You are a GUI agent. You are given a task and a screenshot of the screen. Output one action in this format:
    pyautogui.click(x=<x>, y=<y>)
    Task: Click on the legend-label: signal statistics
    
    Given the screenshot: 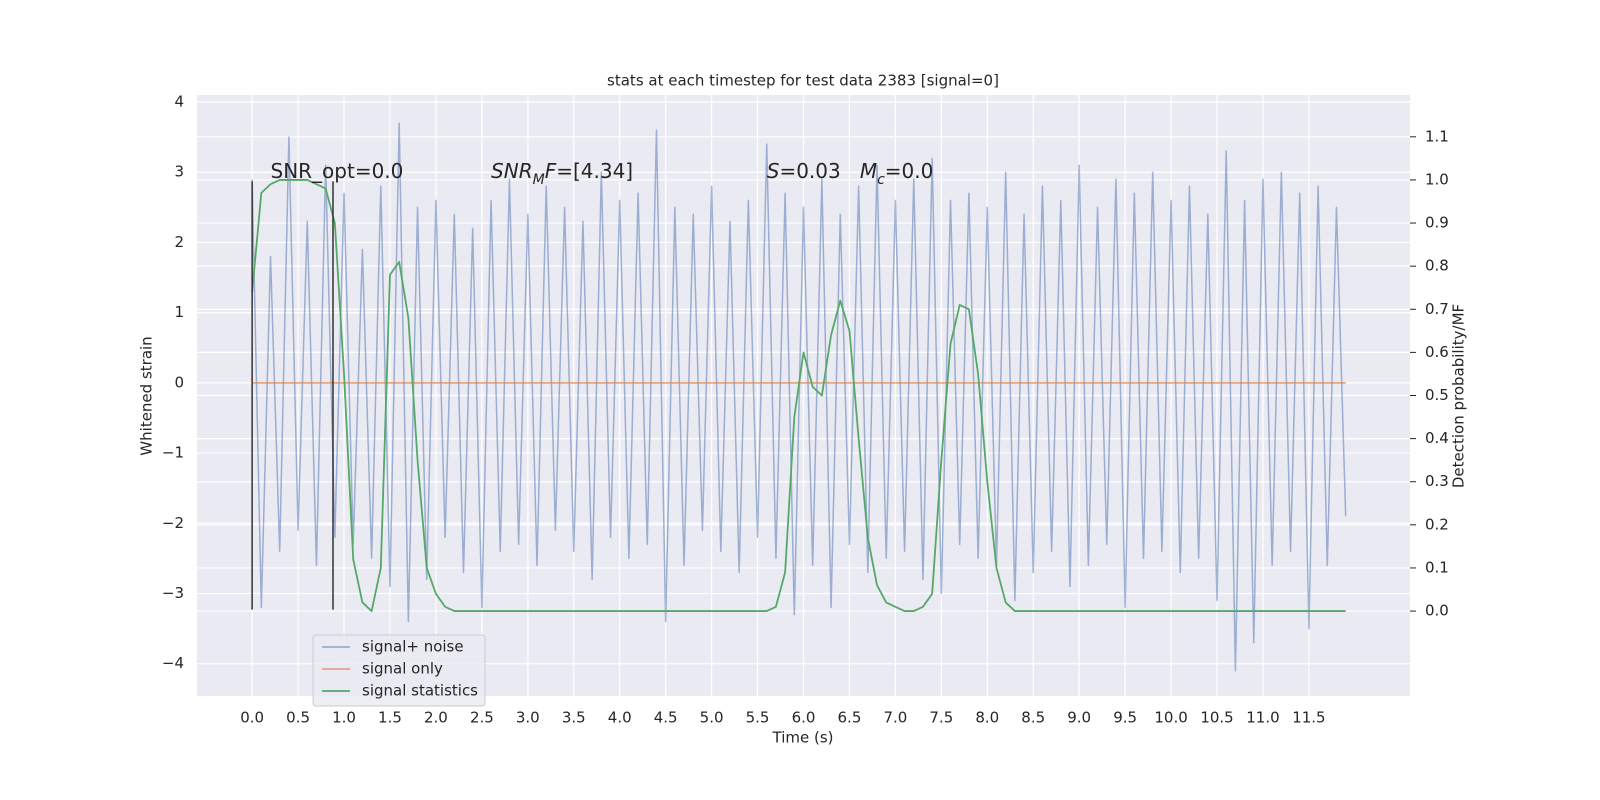 What is the action you would take?
    pyautogui.click(x=420, y=691)
    